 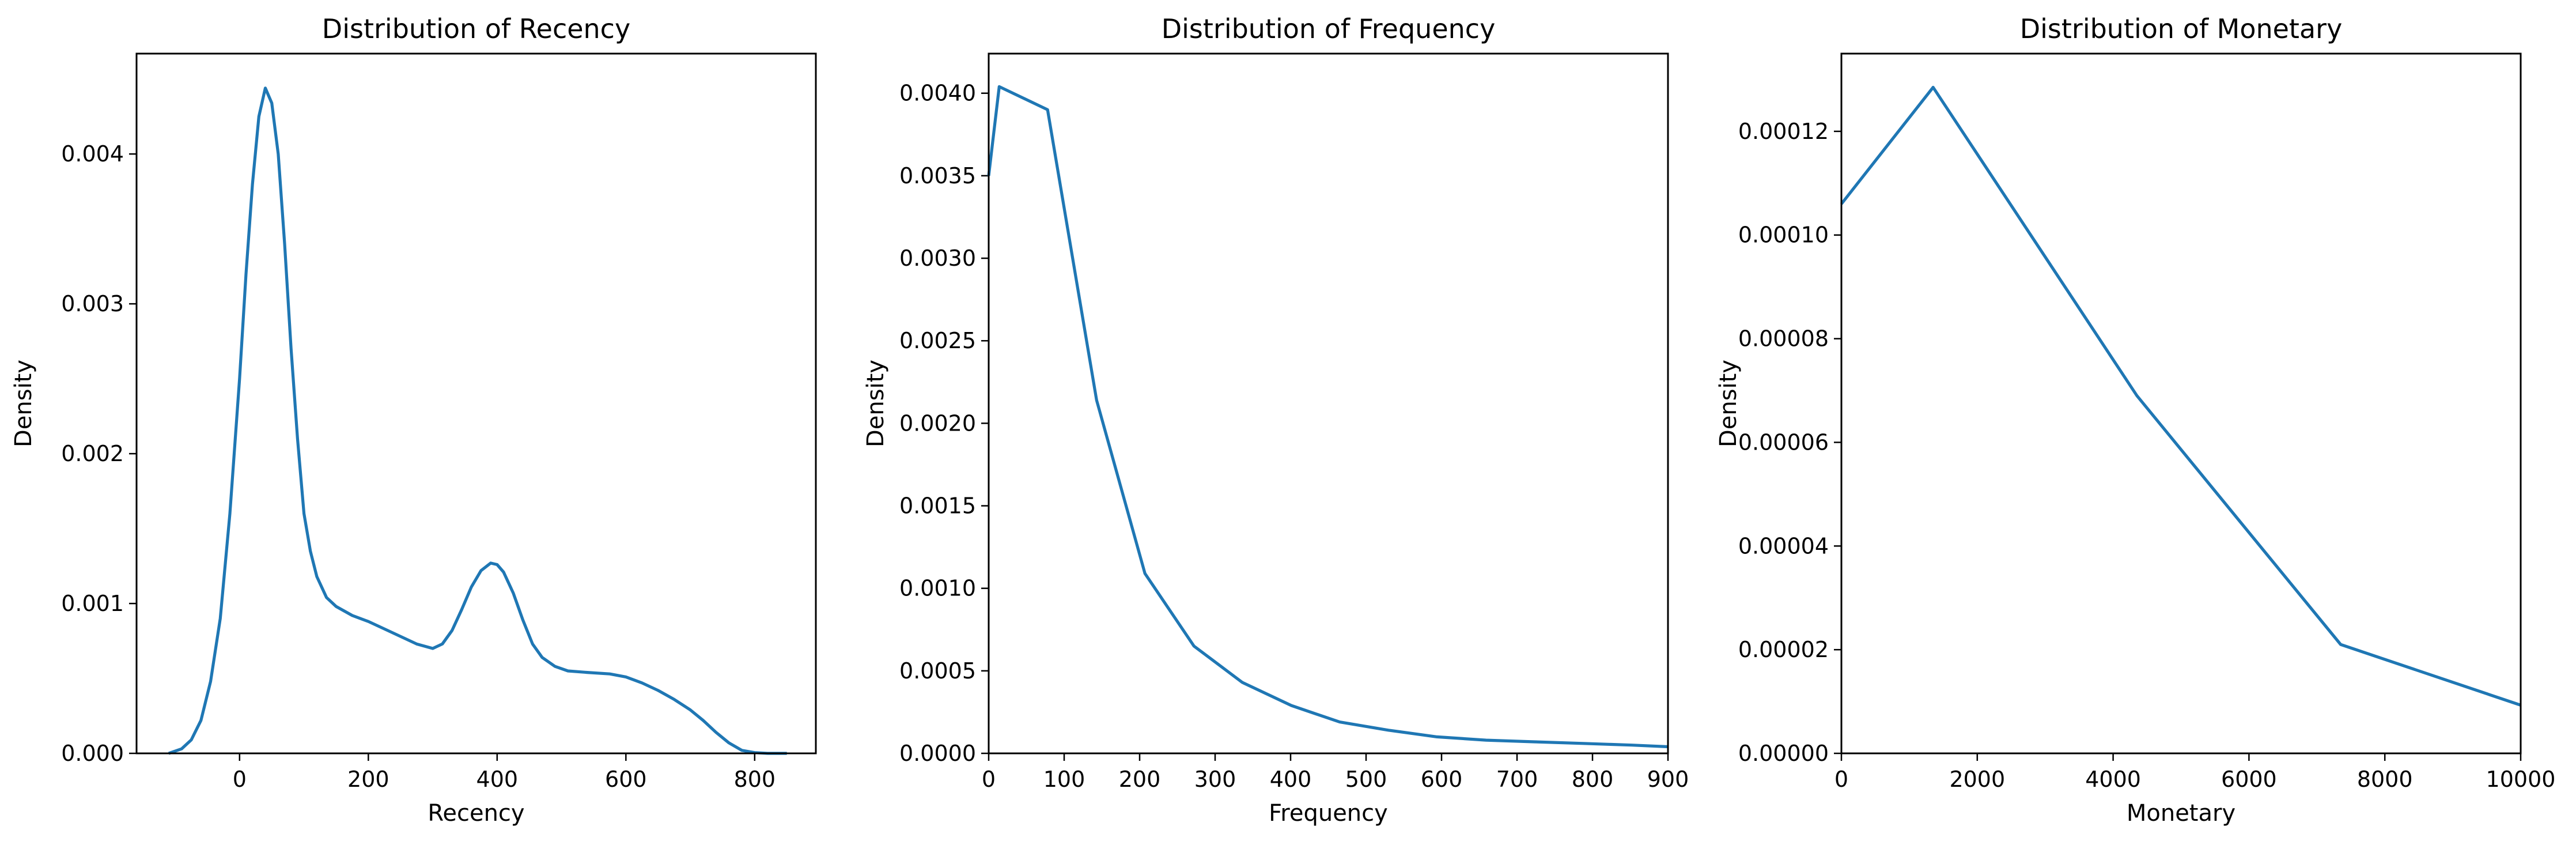 What do you see at coordinates (1728, 403) in the screenshot?
I see `monetary-y-axis-label: Density` at bounding box center [1728, 403].